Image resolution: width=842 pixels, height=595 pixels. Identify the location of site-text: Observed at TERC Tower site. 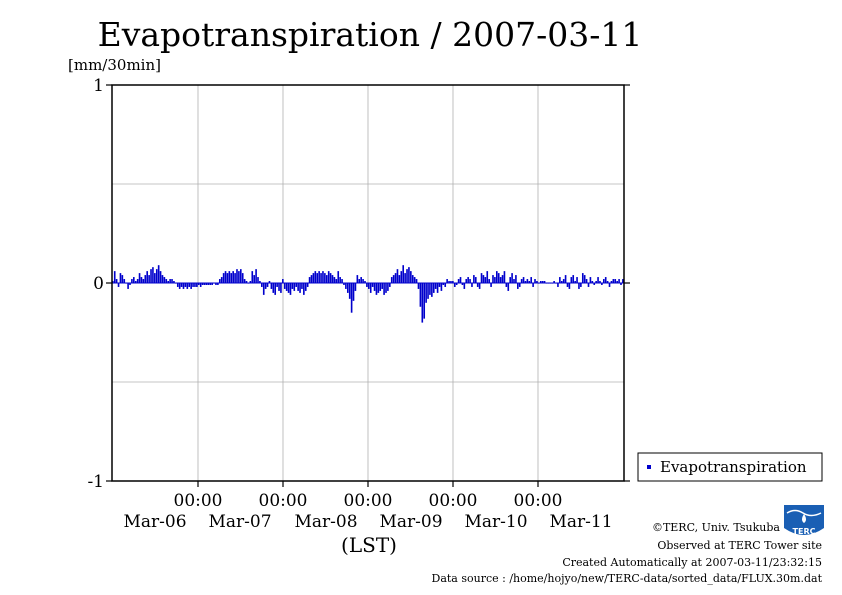
(739, 545).